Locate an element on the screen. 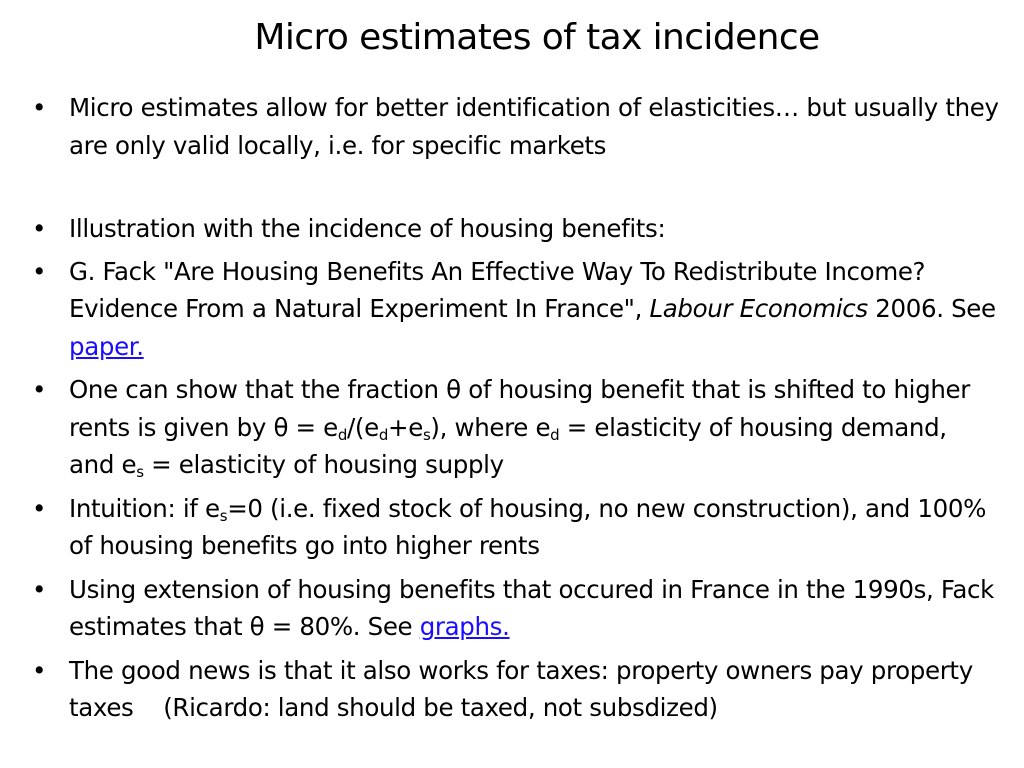 This screenshot has width=1024, height=768. formula-text-6: = elasticity of housing supply is located at coordinates (323, 464).